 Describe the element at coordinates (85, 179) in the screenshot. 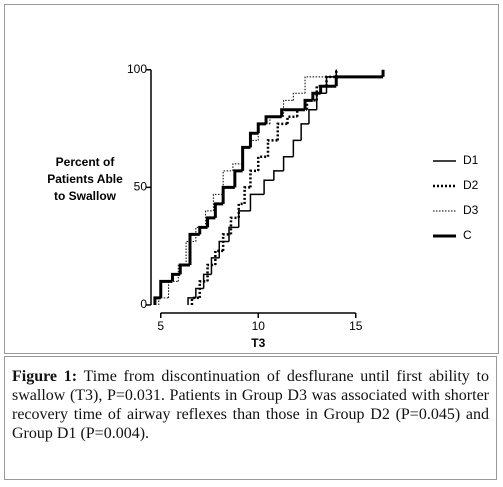

I see `y-axis-title: Patients Able` at that location.